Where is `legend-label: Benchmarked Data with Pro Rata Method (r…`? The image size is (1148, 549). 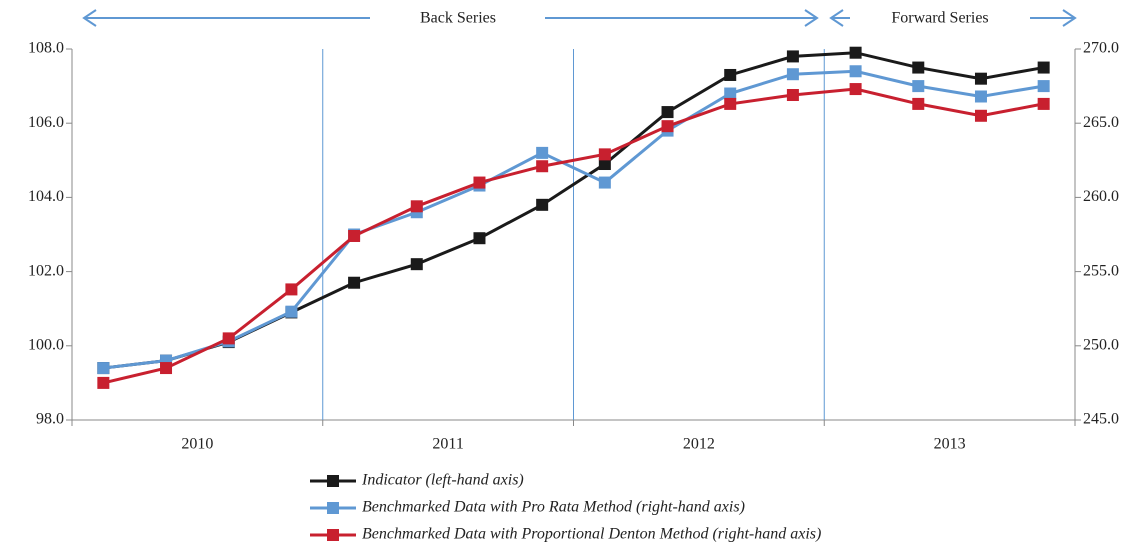
legend-label: Benchmarked Data with Pro Rata Method (r… is located at coordinates (553, 507).